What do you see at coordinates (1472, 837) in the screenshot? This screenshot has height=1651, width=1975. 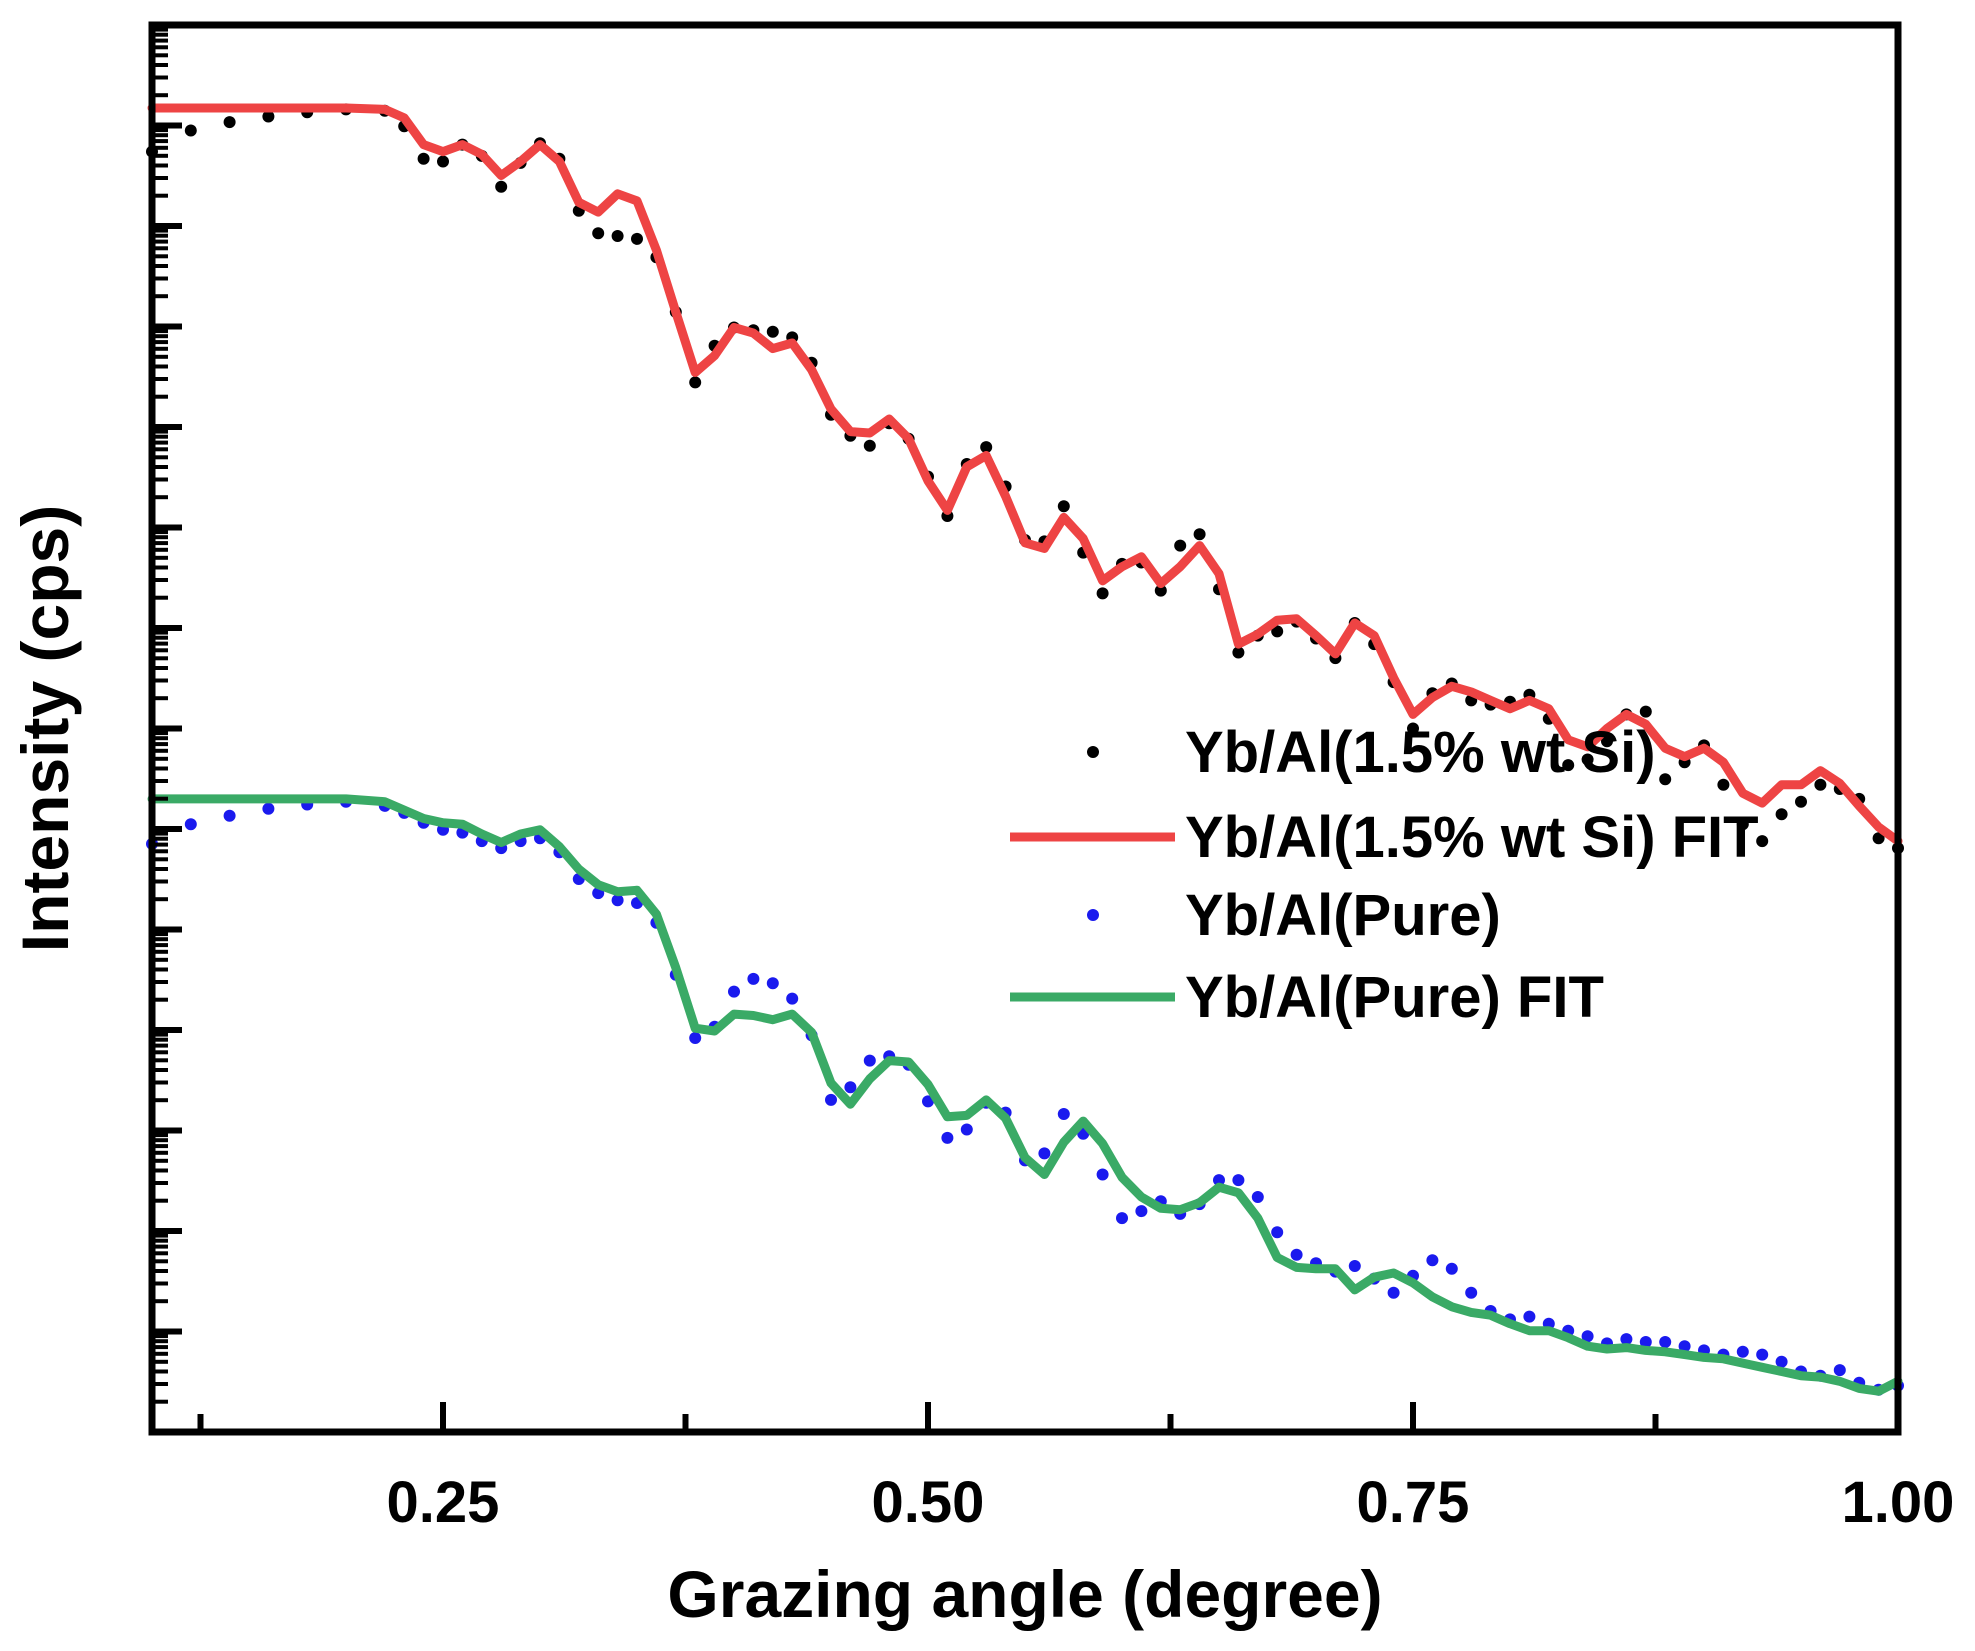 I see `legend-label-silicon-fit: Yb/Al(1.5% wt Si) FIT` at bounding box center [1472, 837].